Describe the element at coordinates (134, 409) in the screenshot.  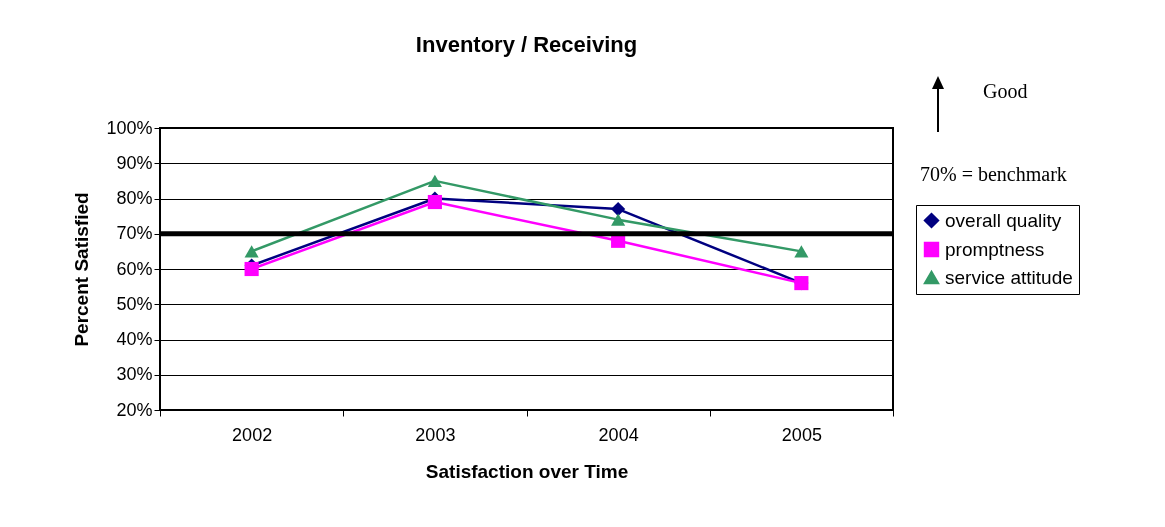
I see `y-tick-label: 20%` at that location.